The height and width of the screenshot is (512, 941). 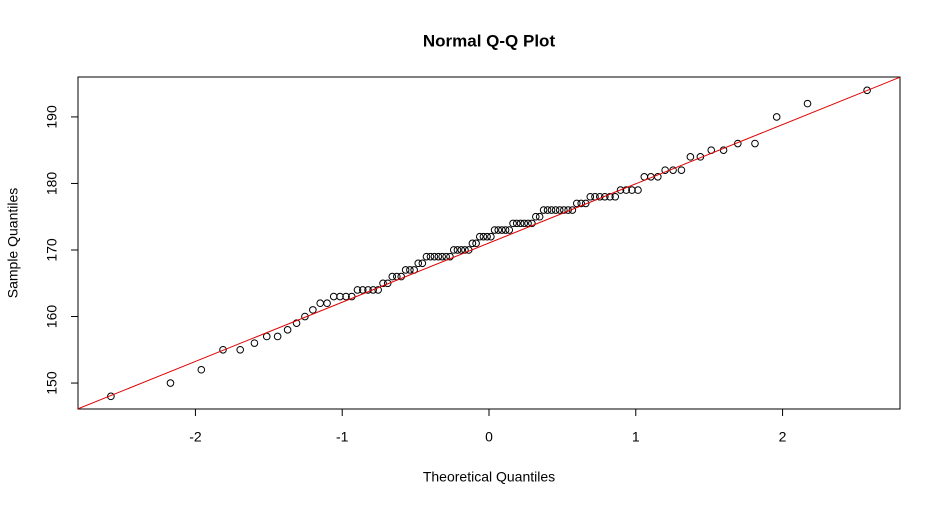 I want to click on y-tick-label: 170, so click(x=52, y=250).